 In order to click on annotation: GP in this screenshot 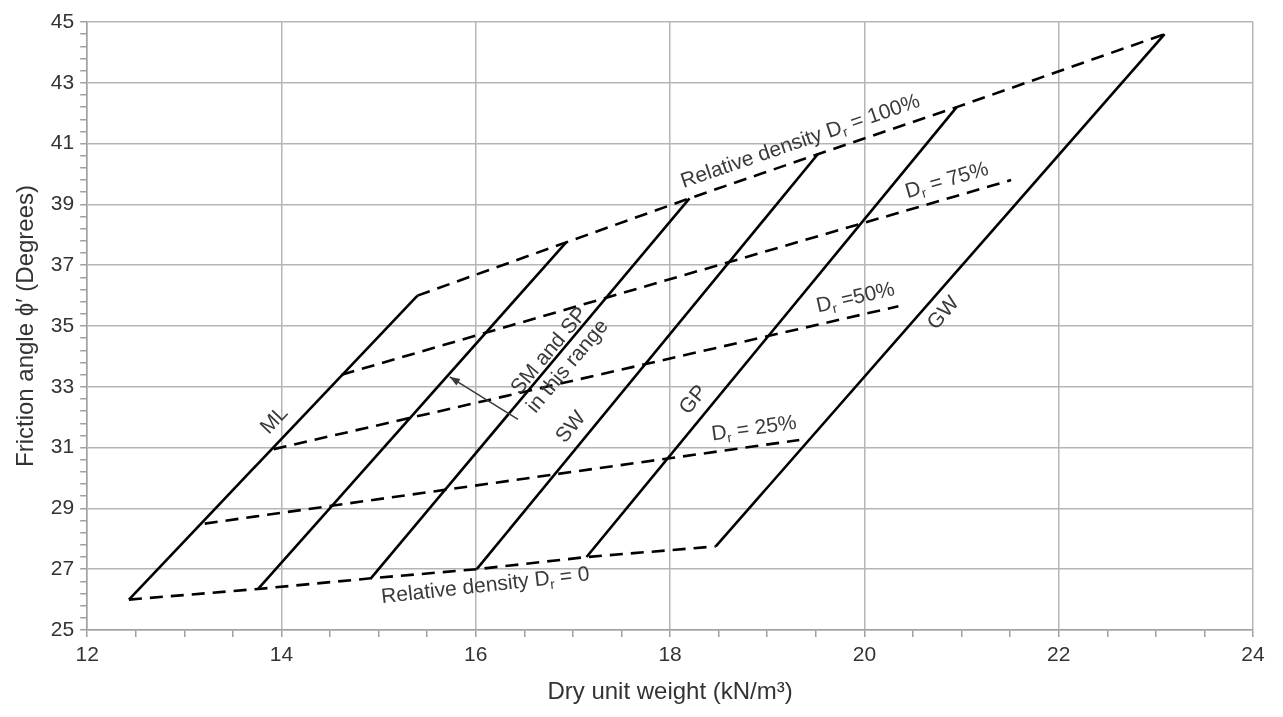, I will do `click(692, 398)`.